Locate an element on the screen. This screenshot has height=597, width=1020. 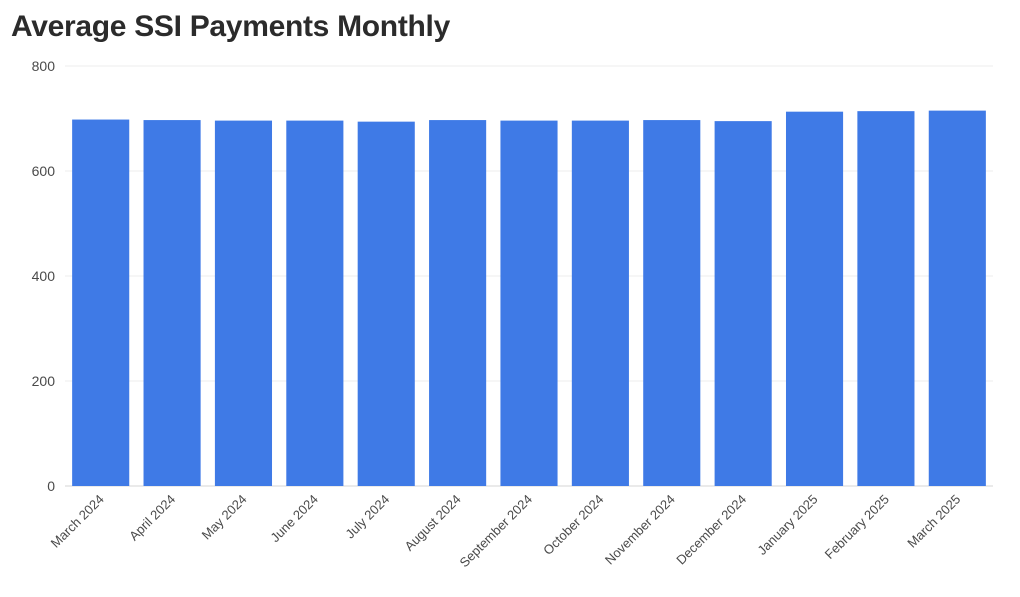
y-tick-label: 800 is located at coordinates (44, 66).